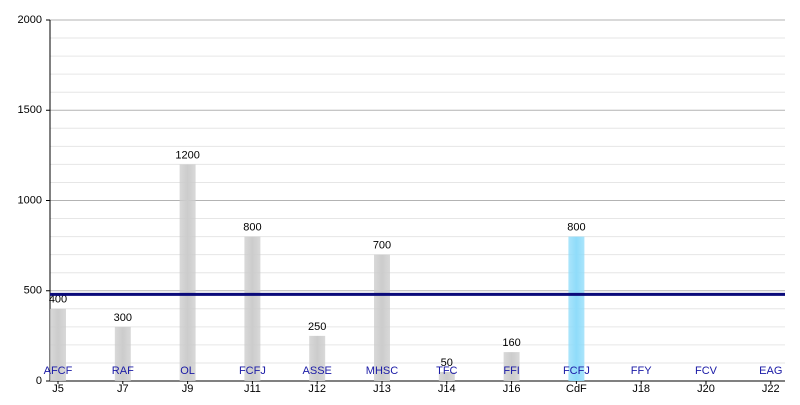 This screenshot has height=405, width=800. I want to click on team-label: FFY, so click(641, 371).